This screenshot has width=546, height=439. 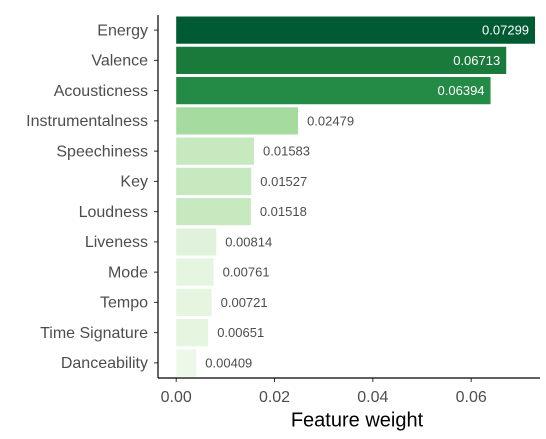 I want to click on value-label: 0.00814, so click(x=248, y=241).